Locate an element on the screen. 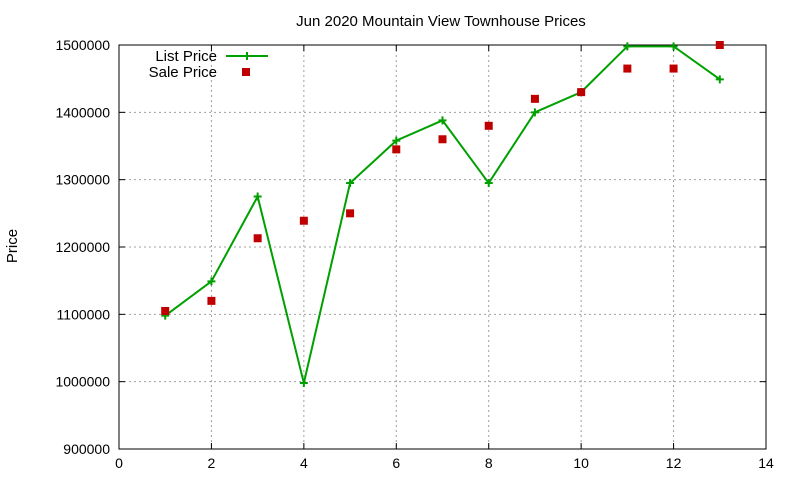  x-tick-label: 10 is located at coordinates (581, 463).